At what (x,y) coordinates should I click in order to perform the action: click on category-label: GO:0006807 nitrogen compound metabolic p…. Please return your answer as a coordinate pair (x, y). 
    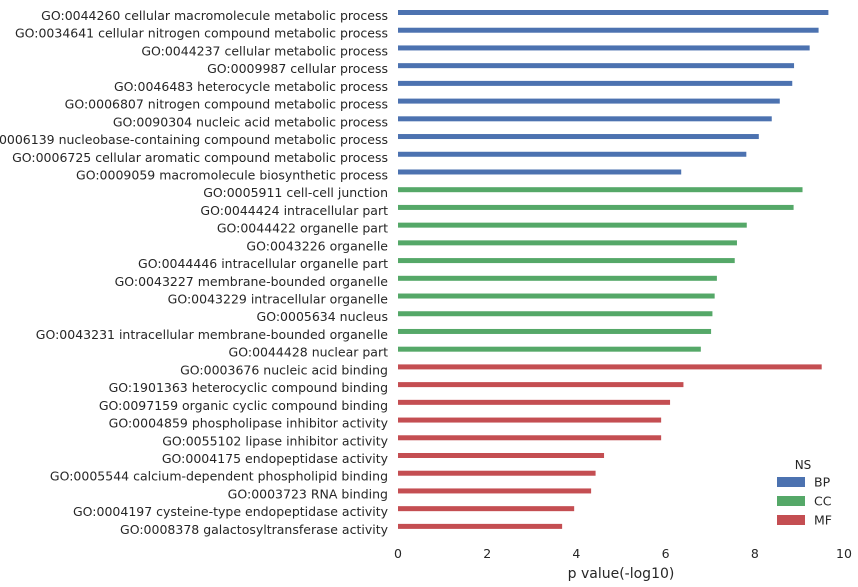
    Looking at the image, I should click on (226, 104).